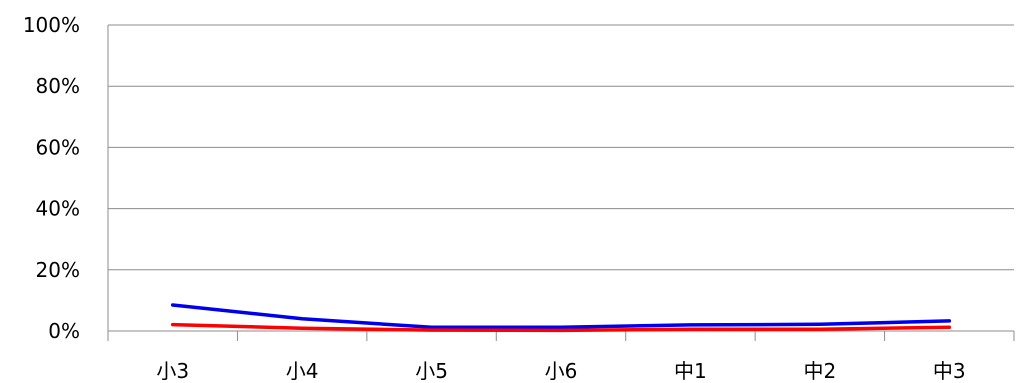  Describe the element at coordinates (58, 147) in the screenshot. I see `y-tick-label: 60%` at that location.